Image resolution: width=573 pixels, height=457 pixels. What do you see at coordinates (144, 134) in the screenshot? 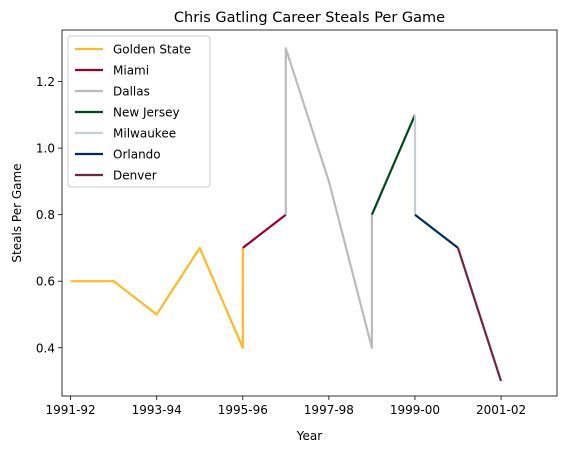
I see `legend-label: Milwaukee` at bounding box center [144, 134].